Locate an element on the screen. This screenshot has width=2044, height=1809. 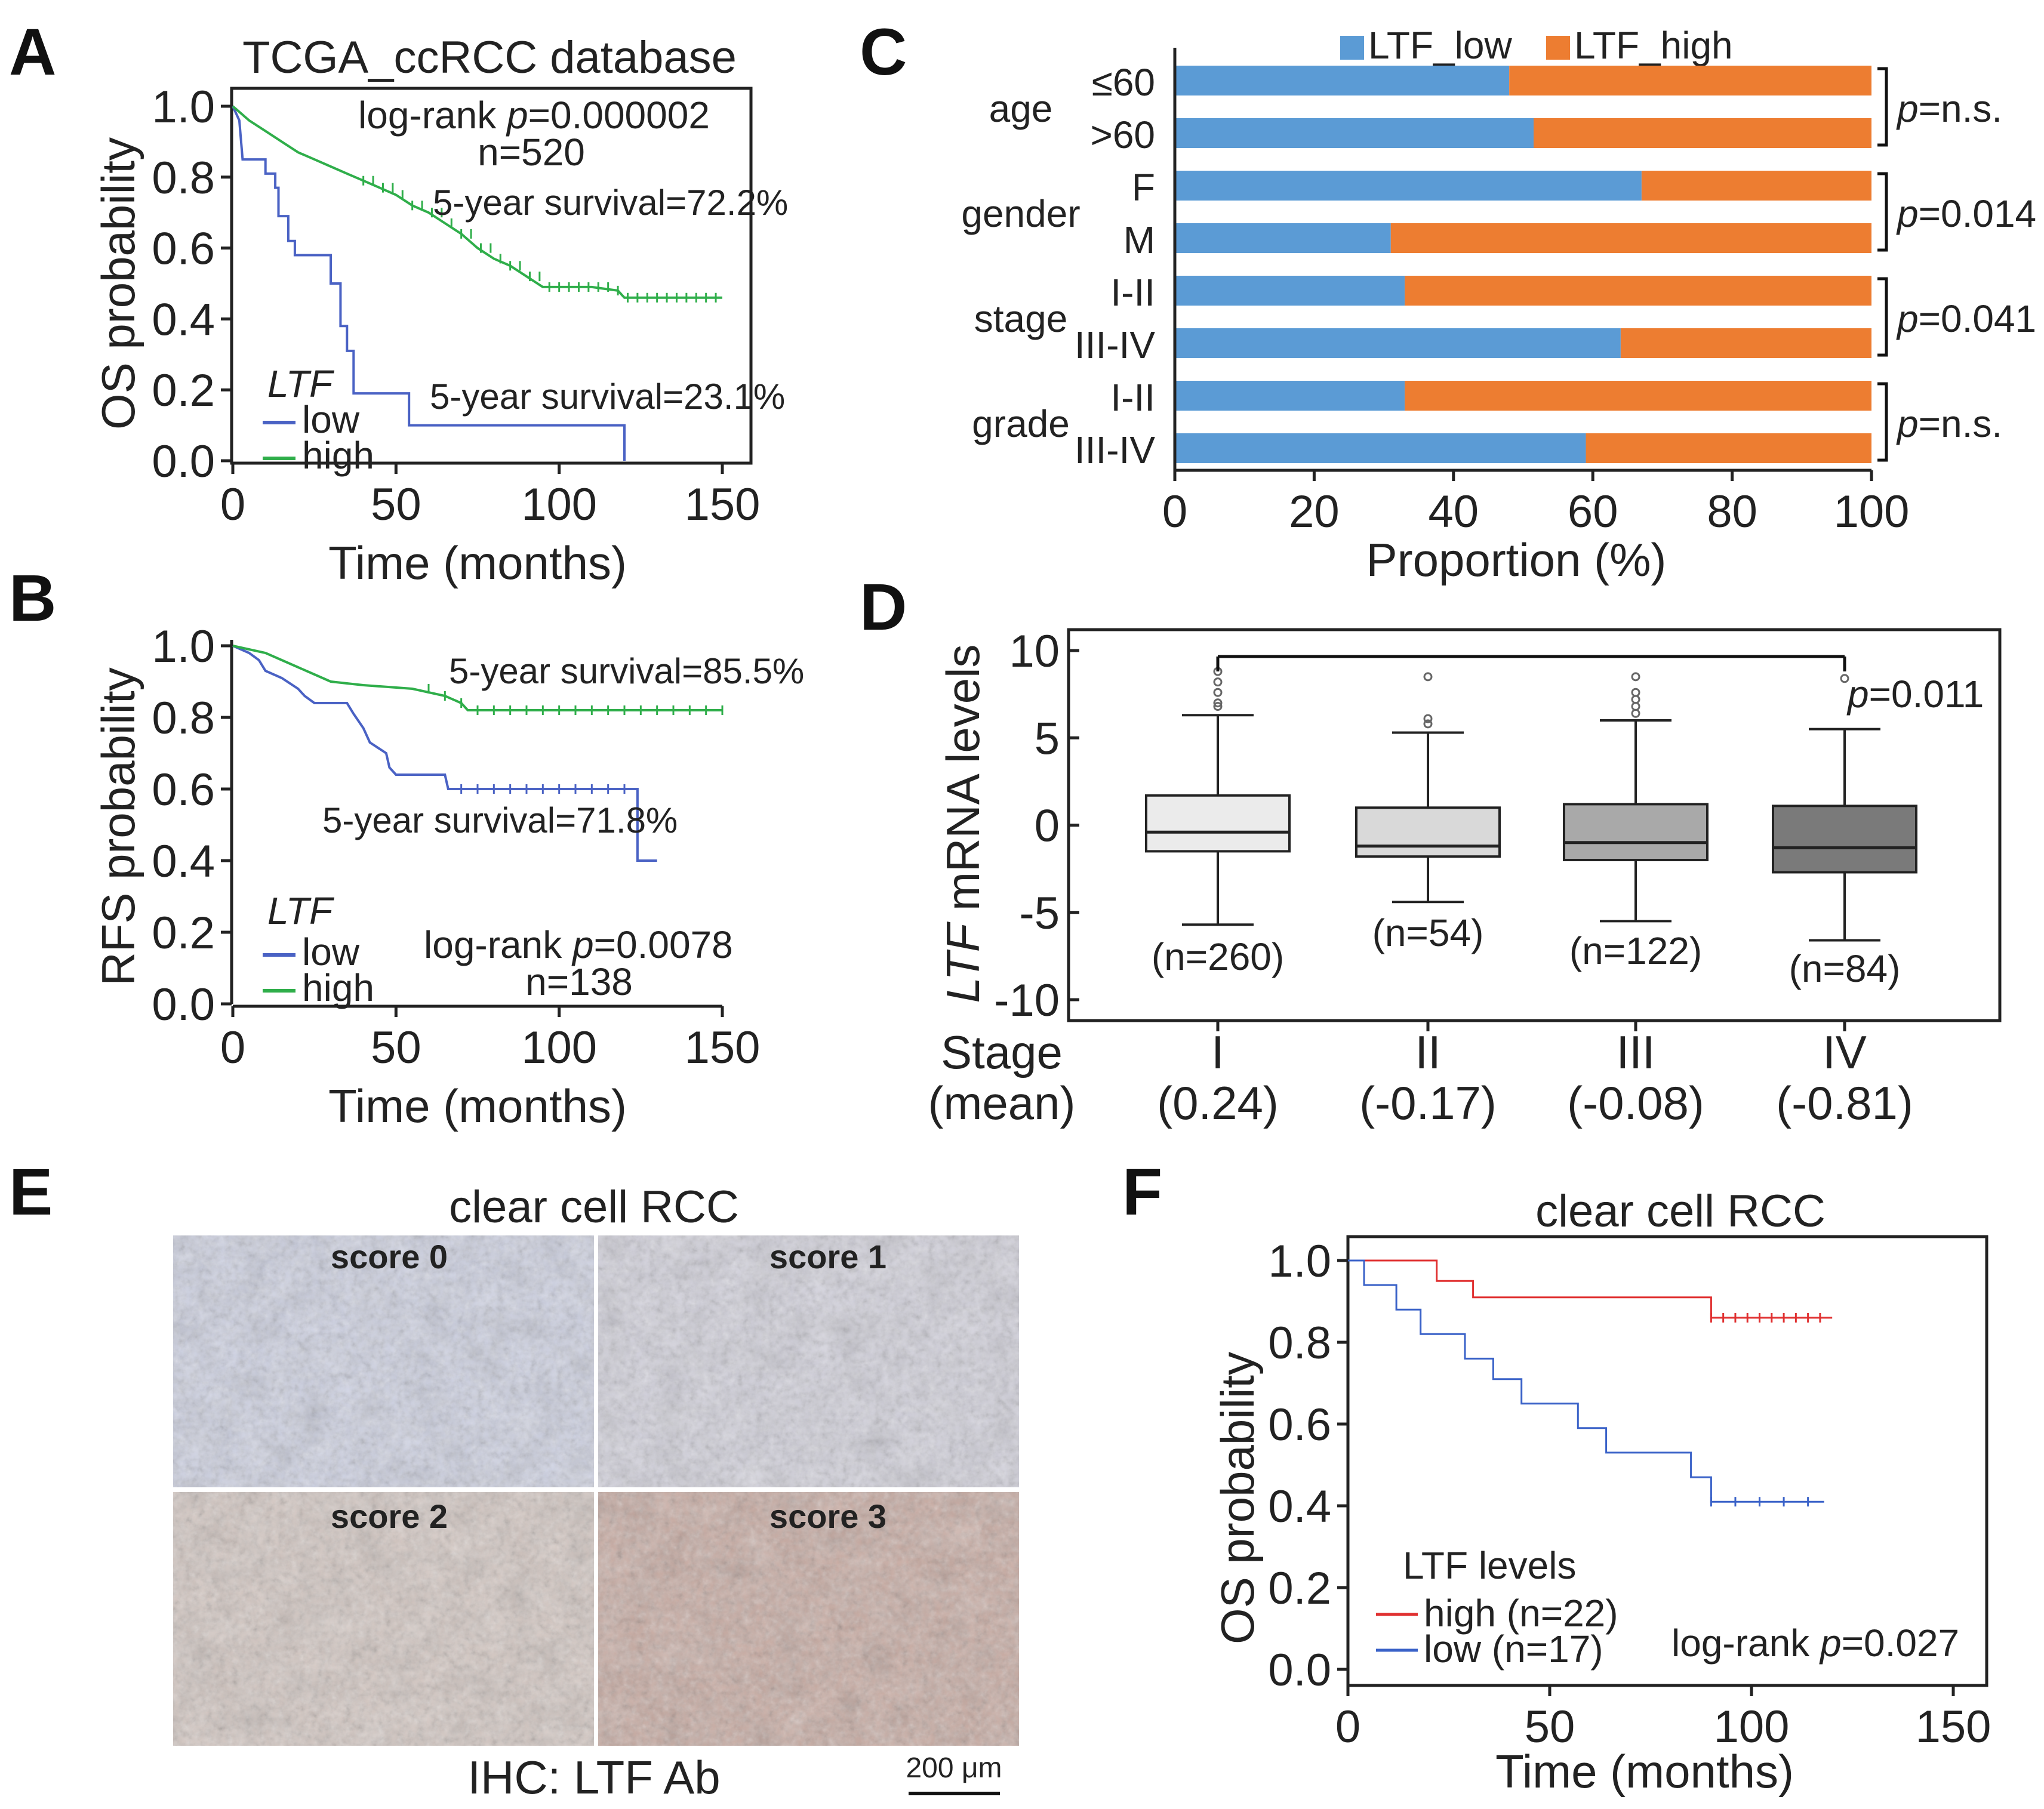
y-tick-label: -10 is located at coordinates (1027, 1000).